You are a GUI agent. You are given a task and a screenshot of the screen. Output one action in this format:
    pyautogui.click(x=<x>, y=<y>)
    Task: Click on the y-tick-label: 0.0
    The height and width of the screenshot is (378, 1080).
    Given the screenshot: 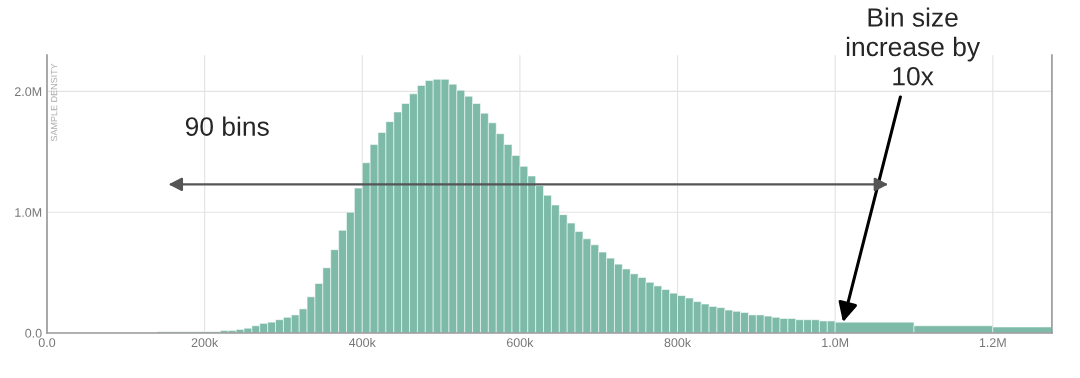 What is the action you would take?
    pyautogui.click(x=33, y=333)
    